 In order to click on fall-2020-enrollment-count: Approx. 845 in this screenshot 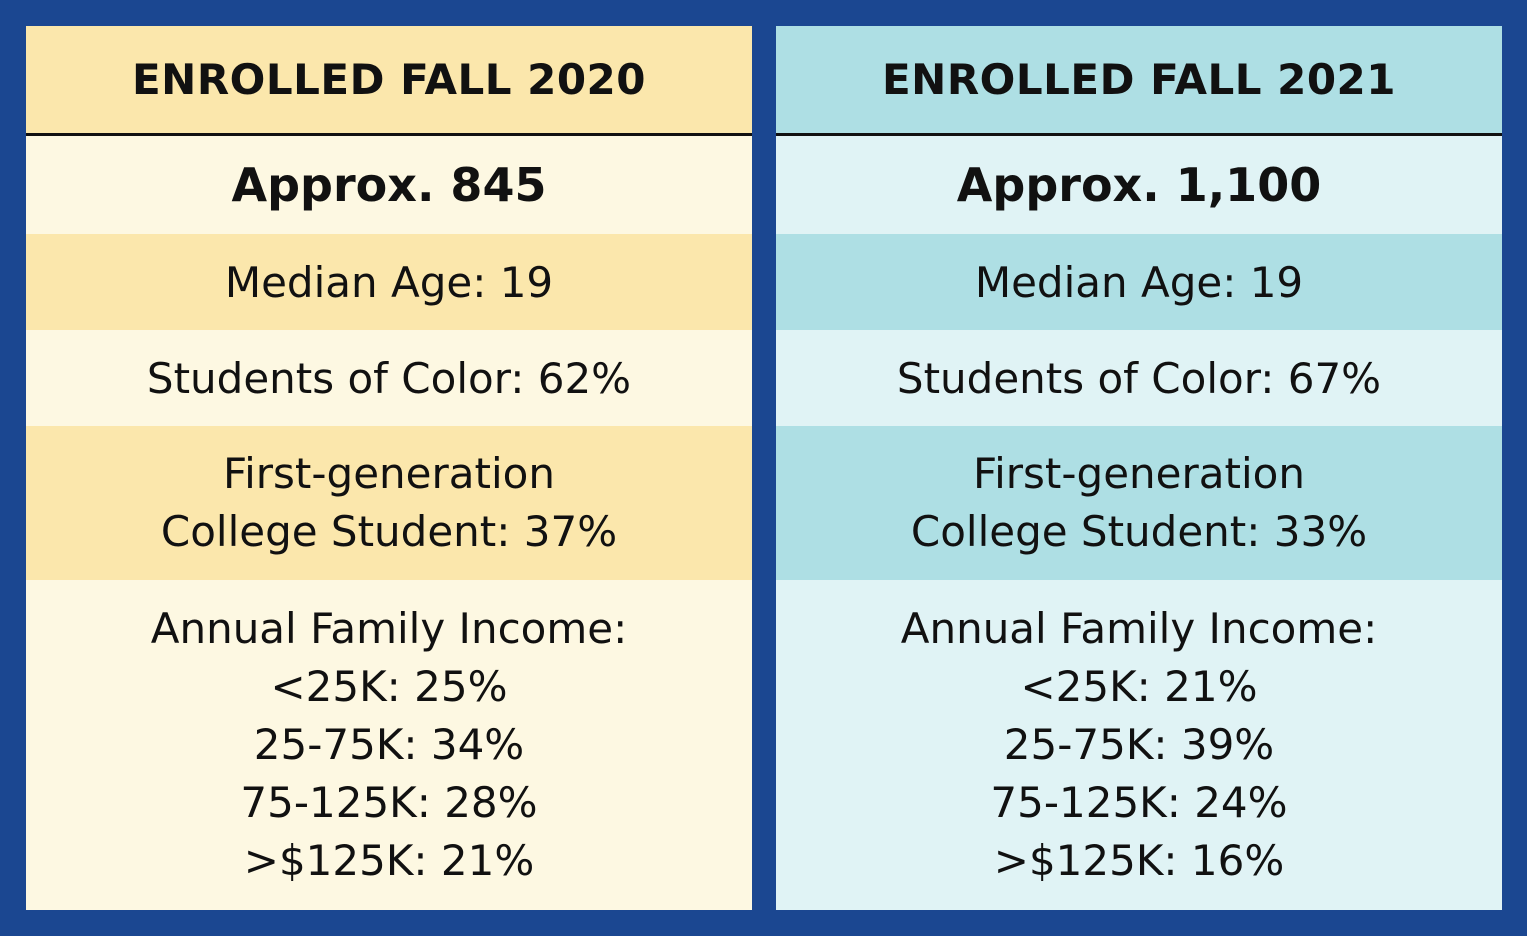, I will do `click(389, 185)`.